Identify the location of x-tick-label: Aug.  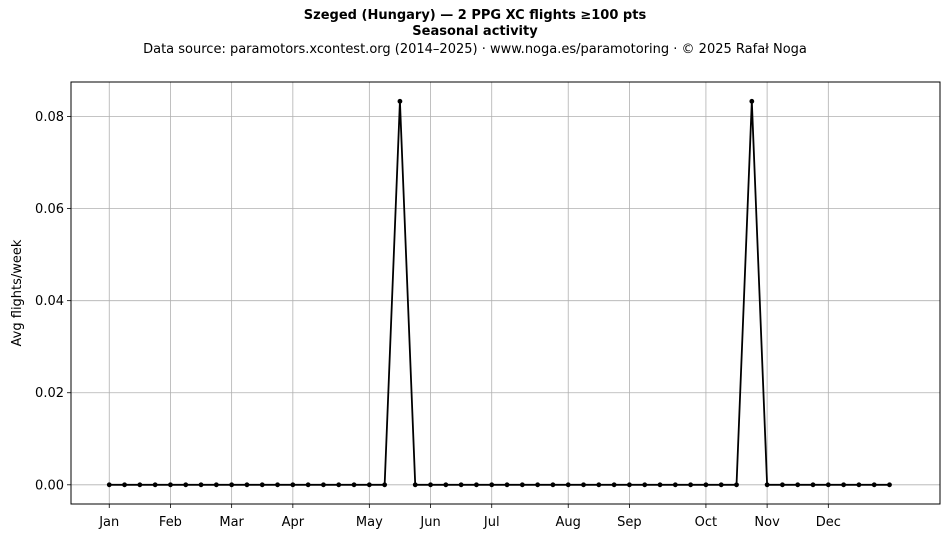
(568, 522).